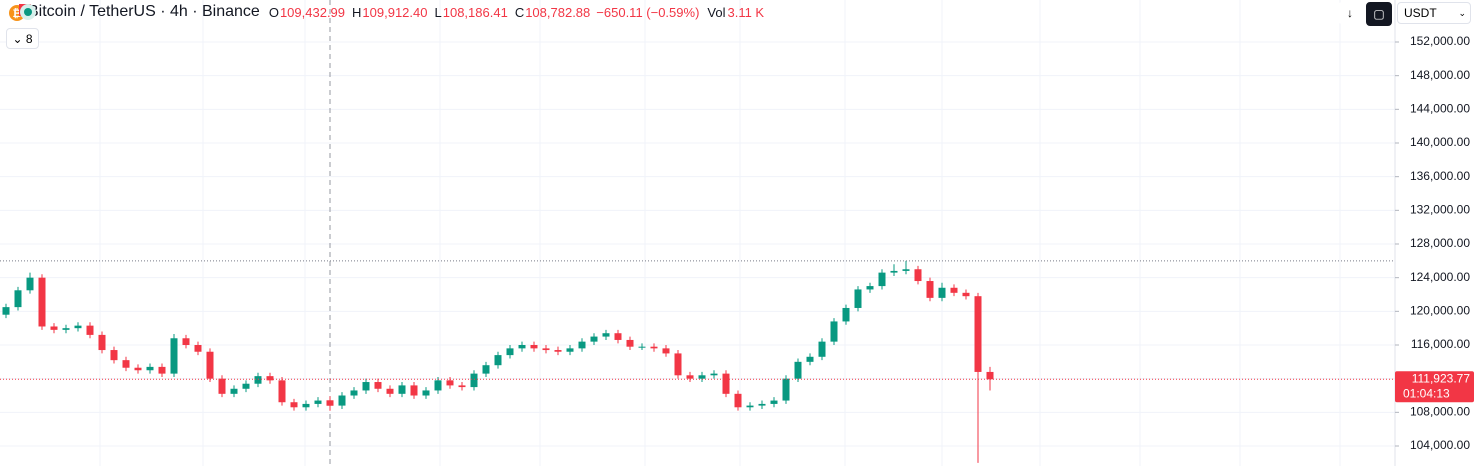  I want to click on y-tick-label: 136,000.00, so click(1440, 176).